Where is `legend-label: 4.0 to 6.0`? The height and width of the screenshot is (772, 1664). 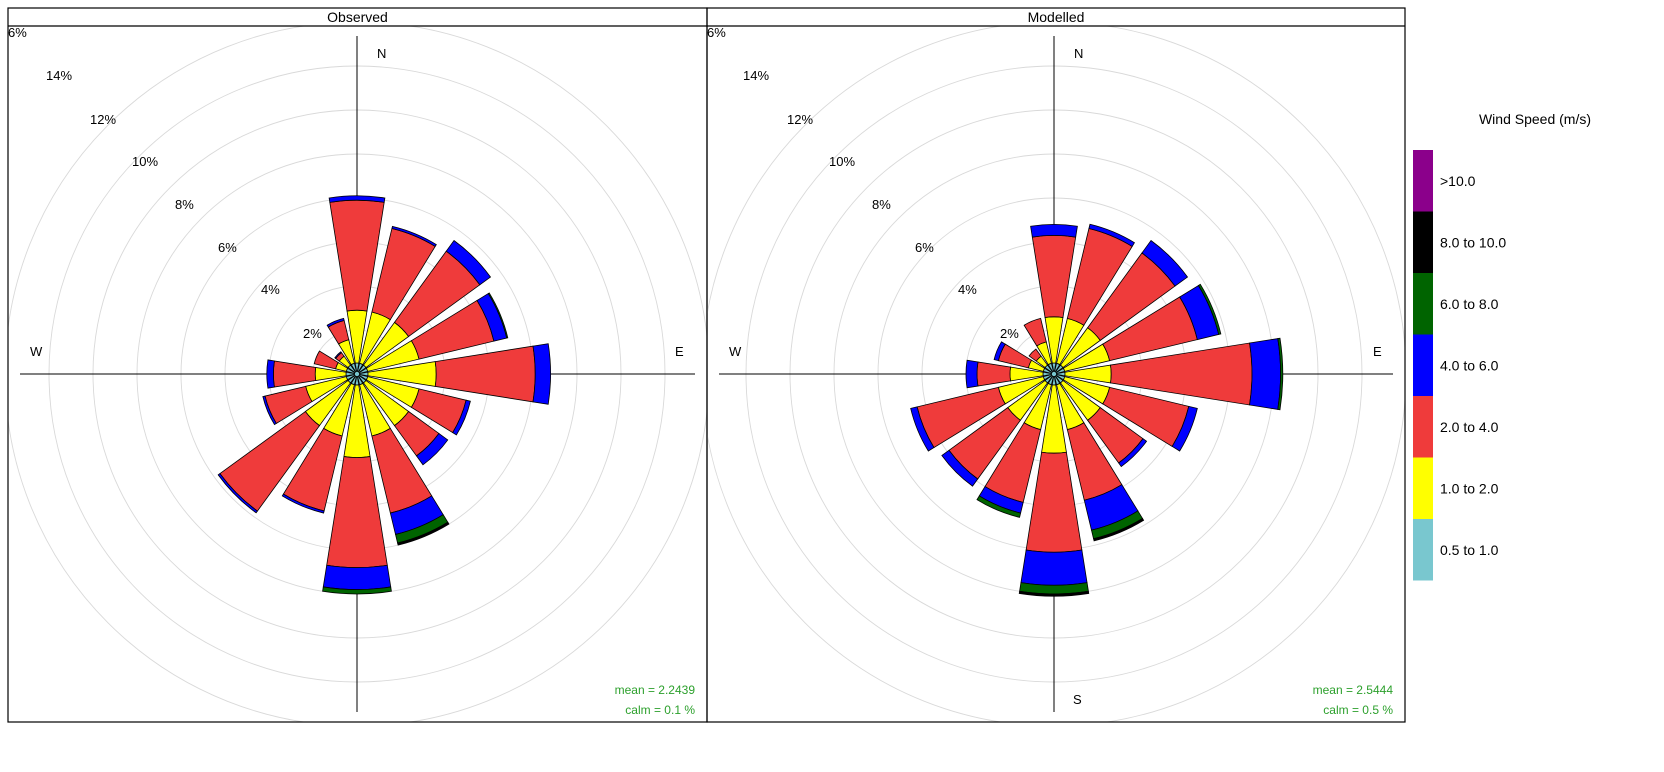
legend-label: 4.0 to 6.0 is located at coordinates (1469, 365).